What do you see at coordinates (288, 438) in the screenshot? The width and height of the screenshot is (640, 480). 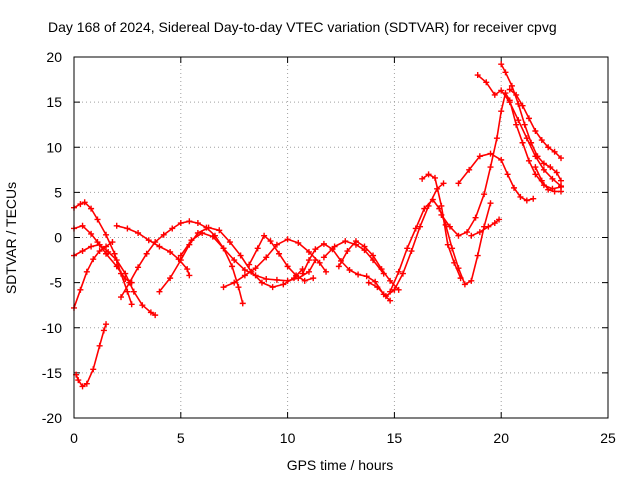 I see `x-tick-label: 10` at bounding box center [288, 438].